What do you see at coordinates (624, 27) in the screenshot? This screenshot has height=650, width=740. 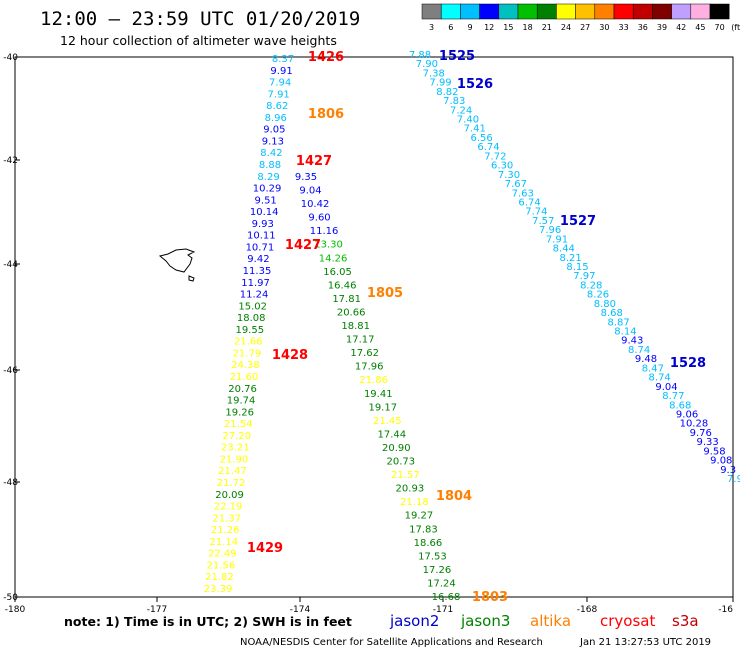 I see `scale-label: 33` at bounding box center [624, 27].